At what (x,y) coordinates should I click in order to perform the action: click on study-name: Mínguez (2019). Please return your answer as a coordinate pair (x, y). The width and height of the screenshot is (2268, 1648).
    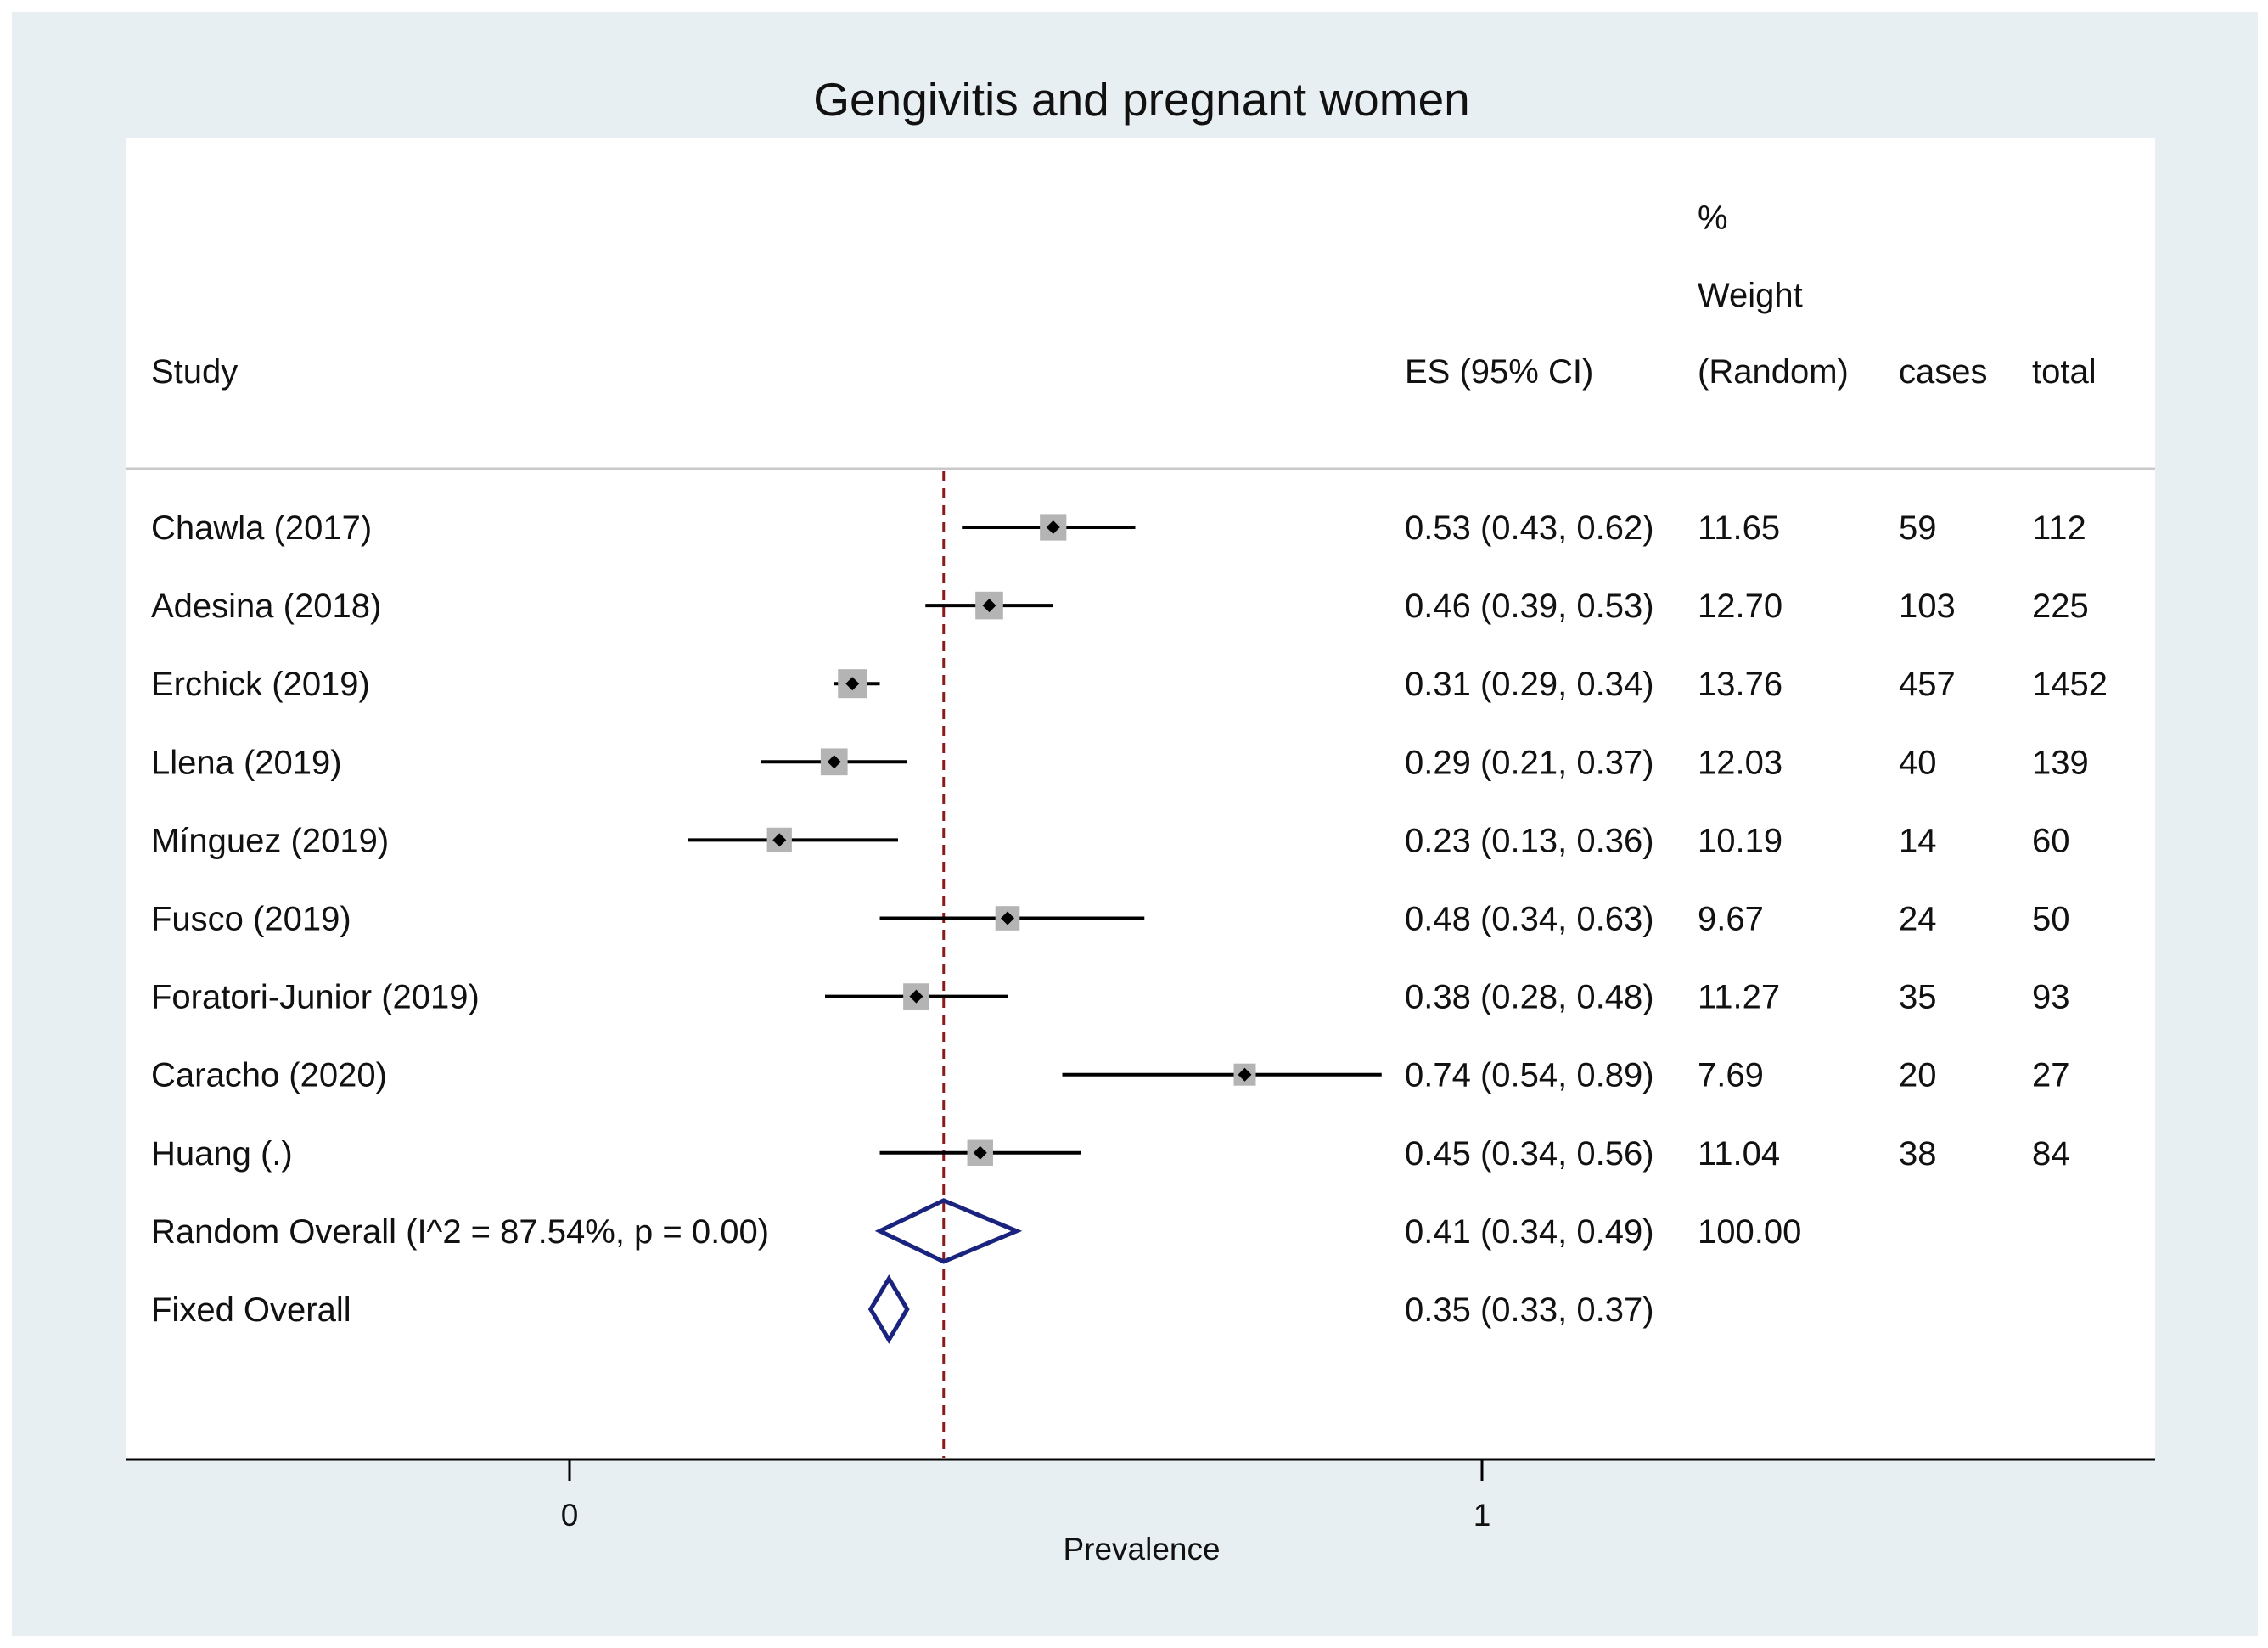
    Looking at the image, I should click on (270, 840).